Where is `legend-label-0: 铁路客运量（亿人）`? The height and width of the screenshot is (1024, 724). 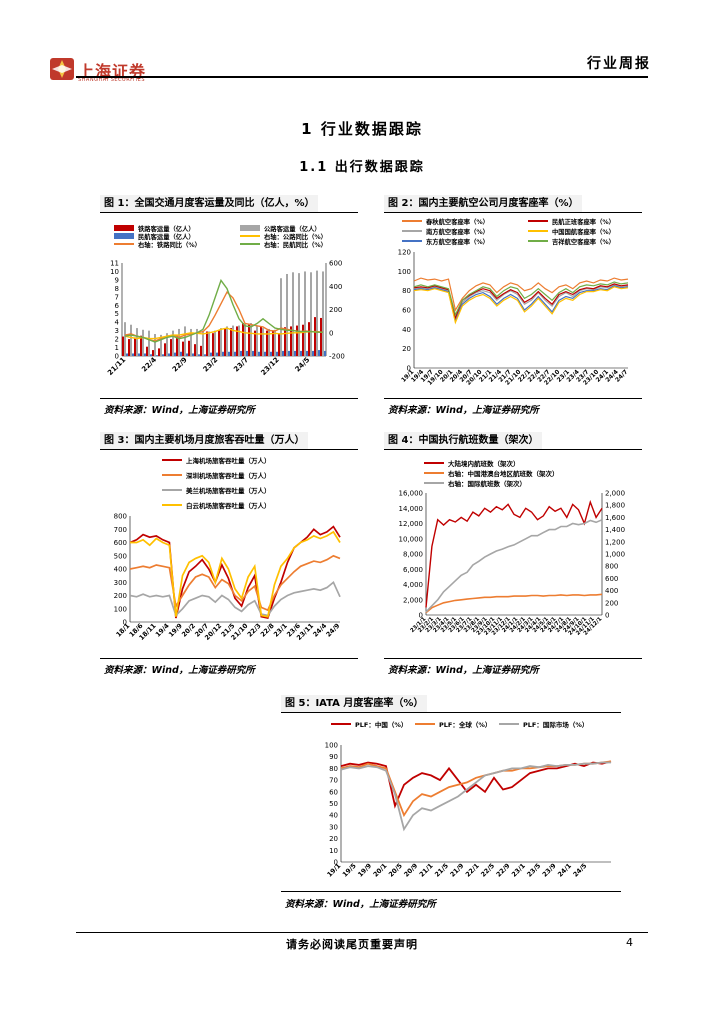
legend-label-0: 铁路客运量（亿人） is located at coordinates (166, 228).